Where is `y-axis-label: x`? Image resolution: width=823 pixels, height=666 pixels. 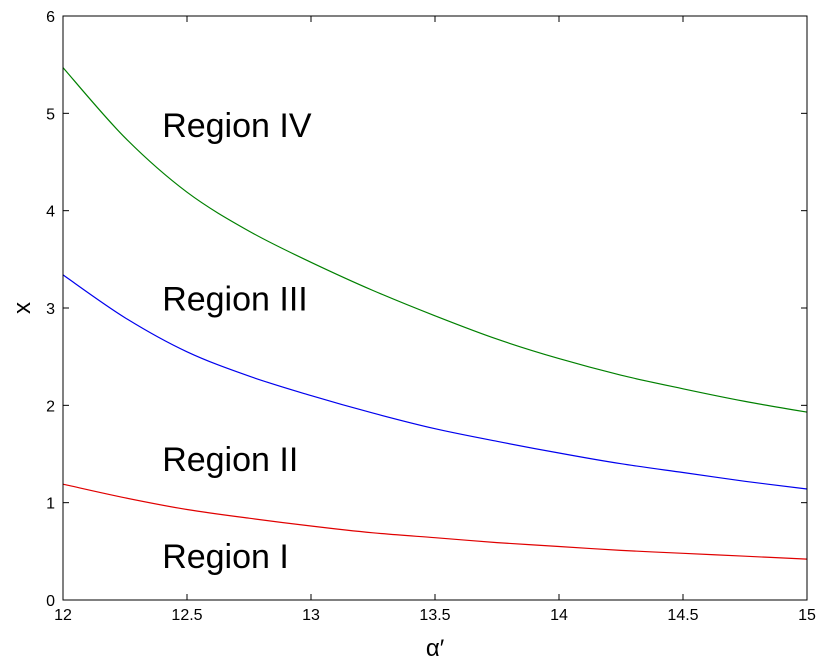 y-axis-label: x is located at coordinates (22, 308).